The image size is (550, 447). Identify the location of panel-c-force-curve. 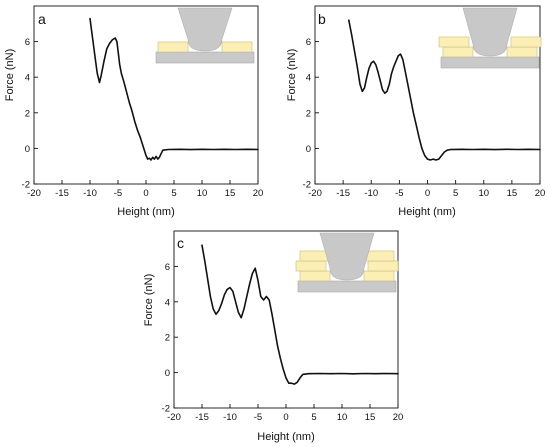
(300, 314).